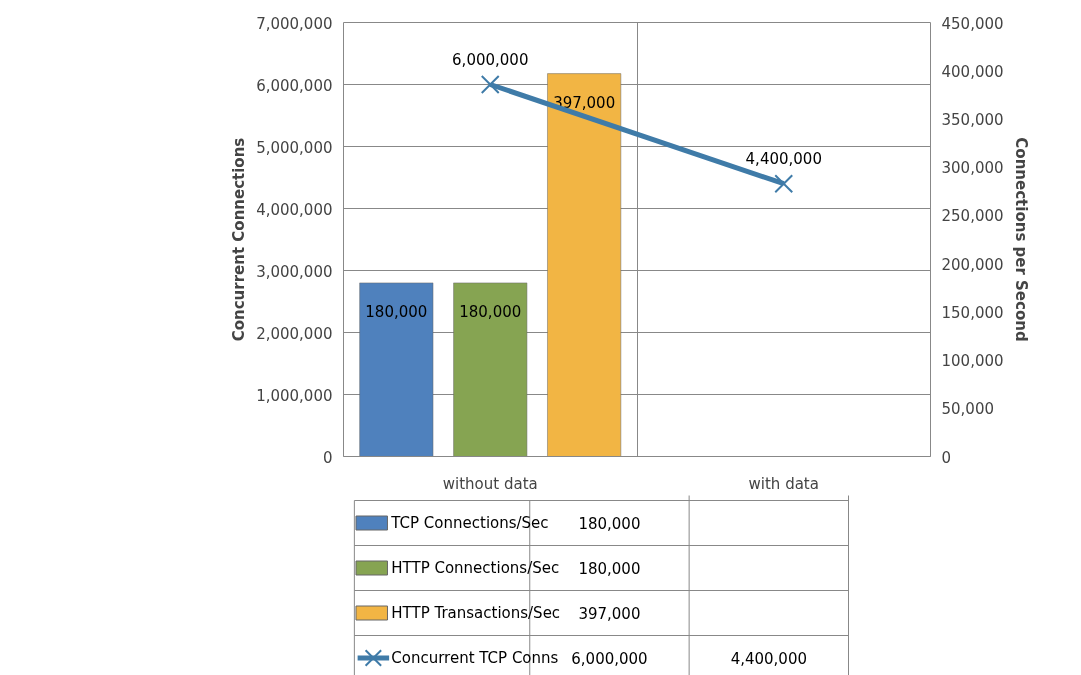  I want to click on x-tick-label: with data, so click(783, 483).